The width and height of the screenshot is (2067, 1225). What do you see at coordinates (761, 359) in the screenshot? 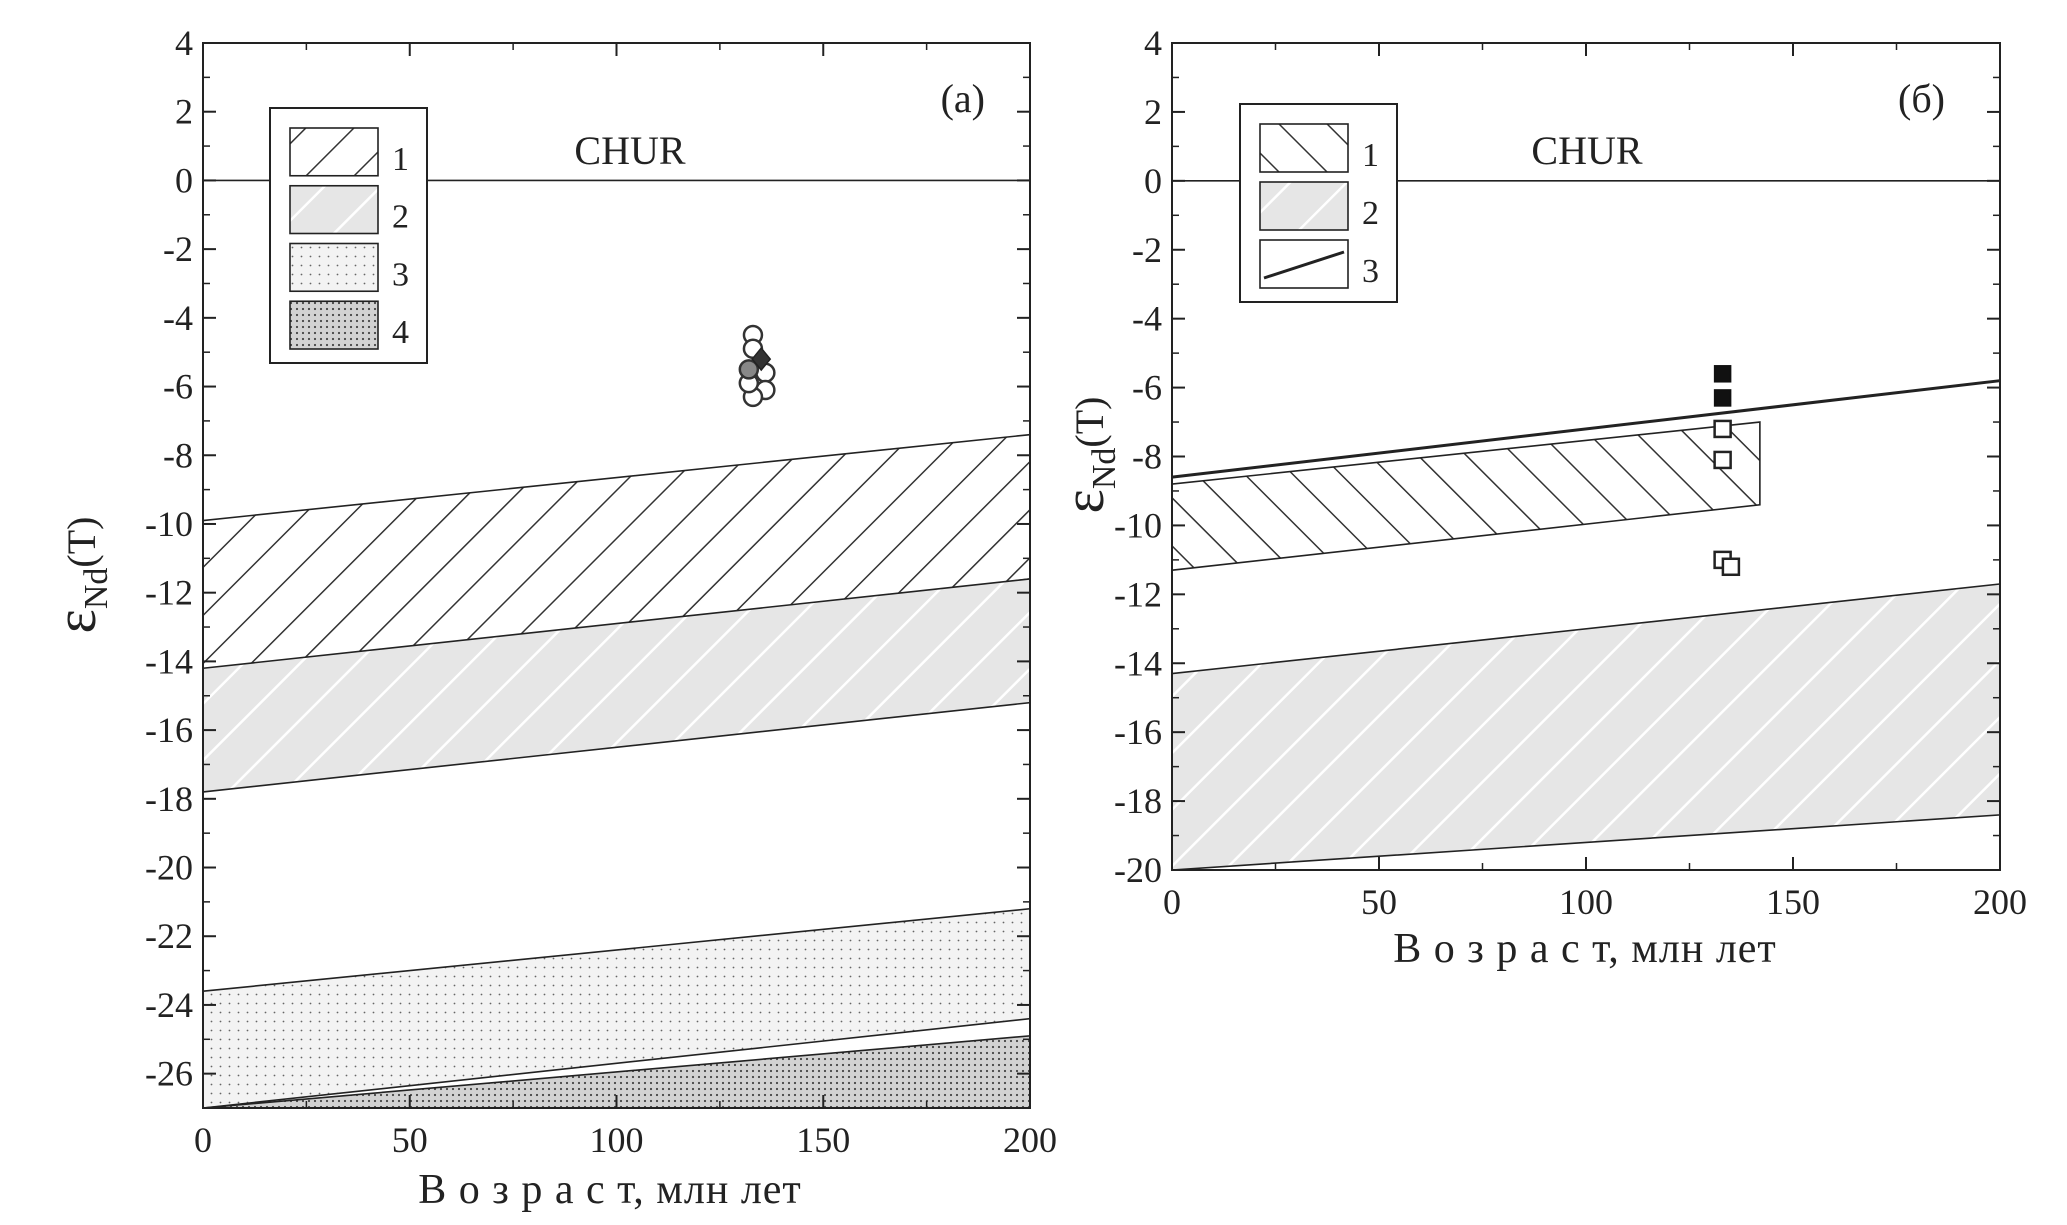
I see `data-point-filled-diamond` at bounding box center [761, 359].